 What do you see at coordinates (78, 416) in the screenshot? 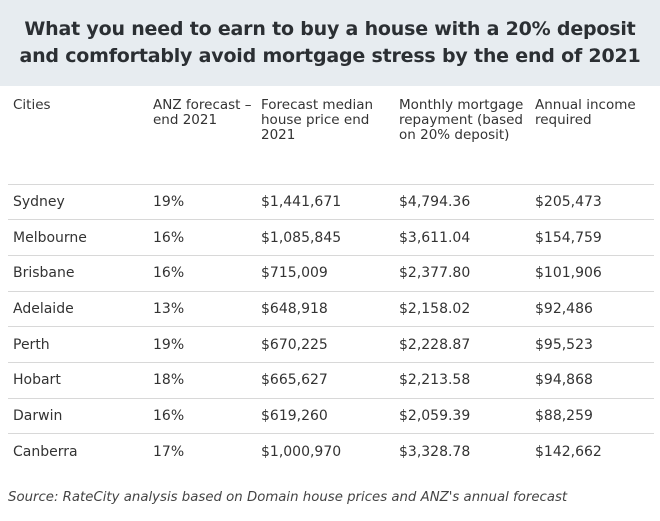
I see `city-cell: Darwin` at bounding box center [78, 416].